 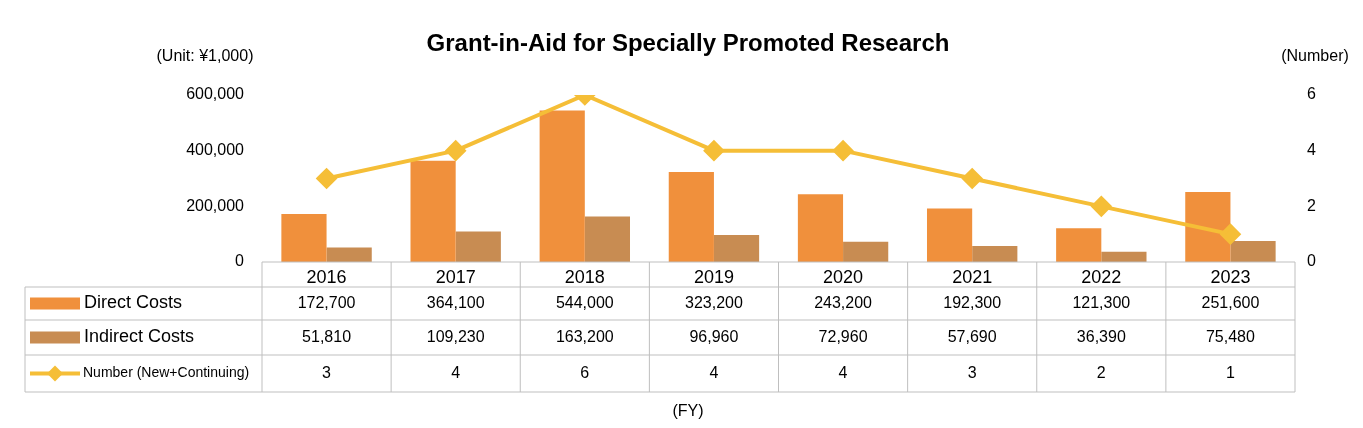 What do you see at coordinates (1101, 372) in the screenshot?
I see `data-label: 2` at bounding box center [1101, 372].